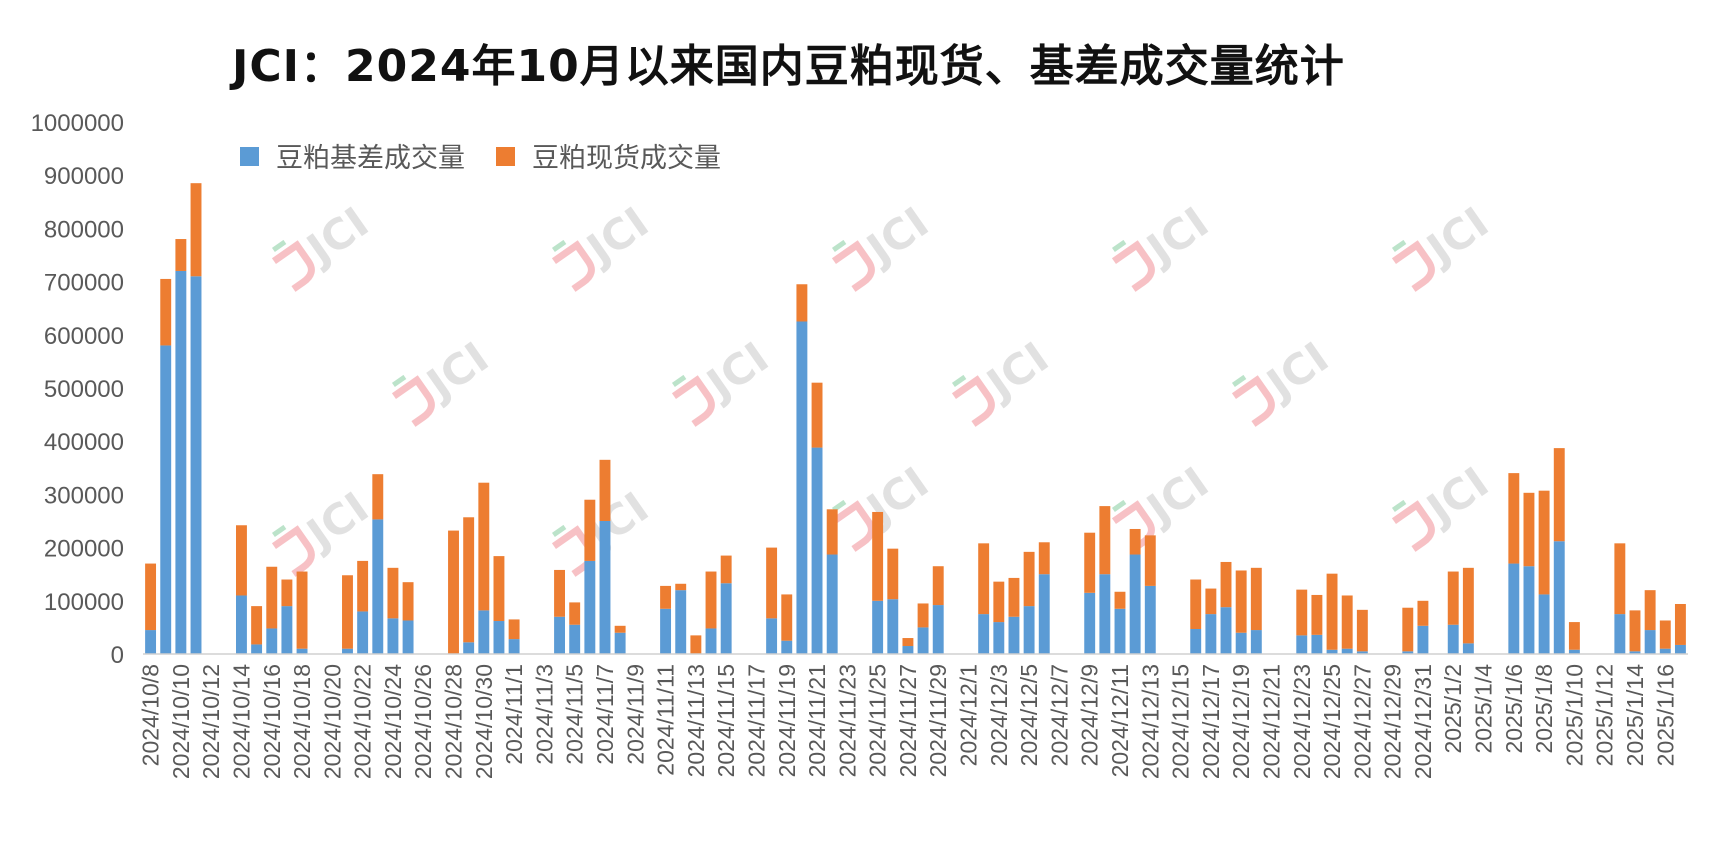 This screenshot has width=1719, height=851. Describe the element at coordinates (1241, 721) in the screenshot. I see `x-tick-label: 2024/12/19` at that location.